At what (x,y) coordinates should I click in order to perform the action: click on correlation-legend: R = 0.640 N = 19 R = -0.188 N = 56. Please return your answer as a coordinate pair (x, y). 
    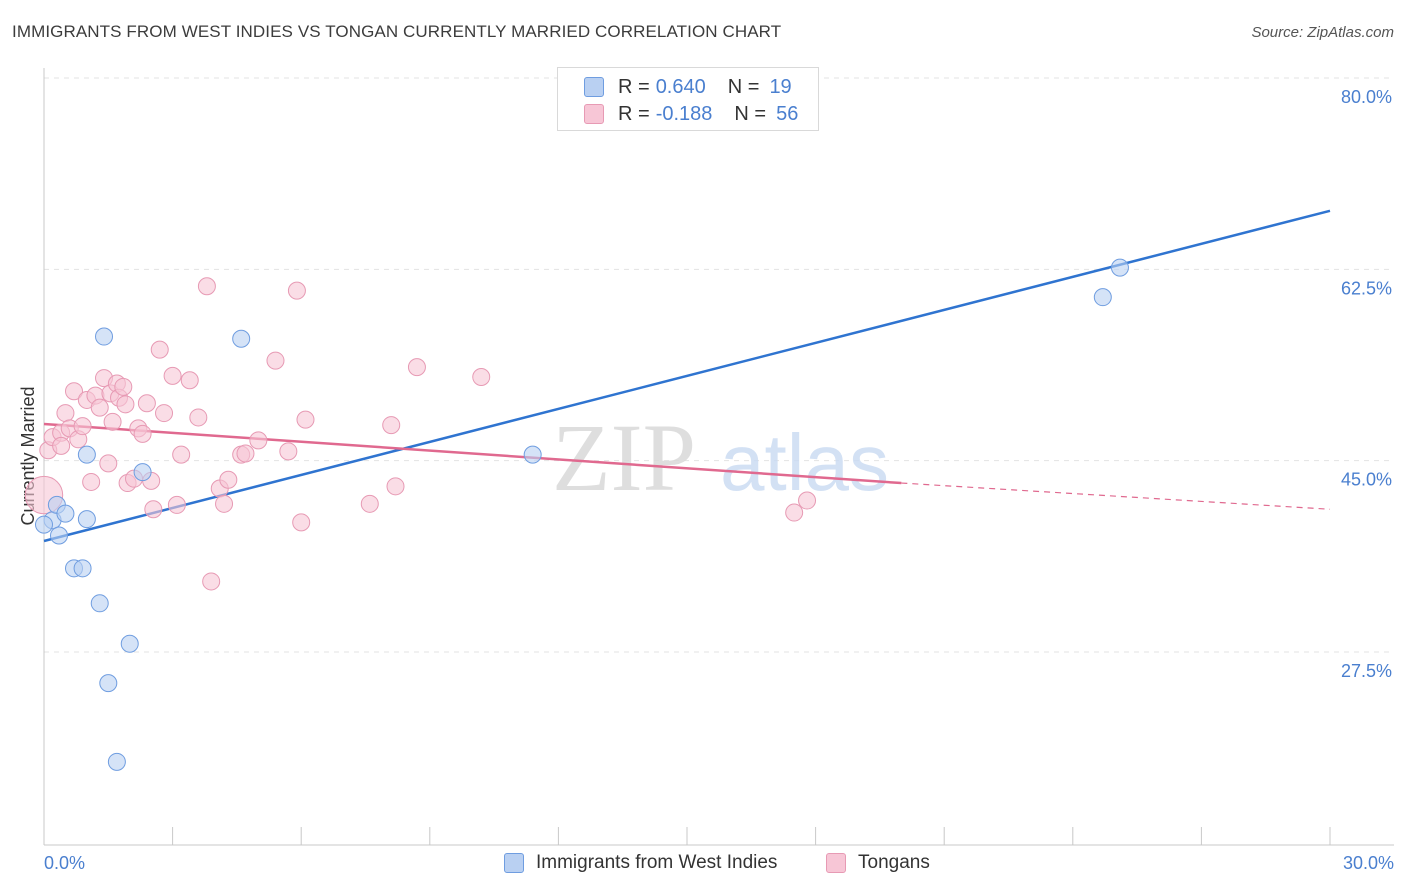
    Looking at the image, I should click on (688, 99).